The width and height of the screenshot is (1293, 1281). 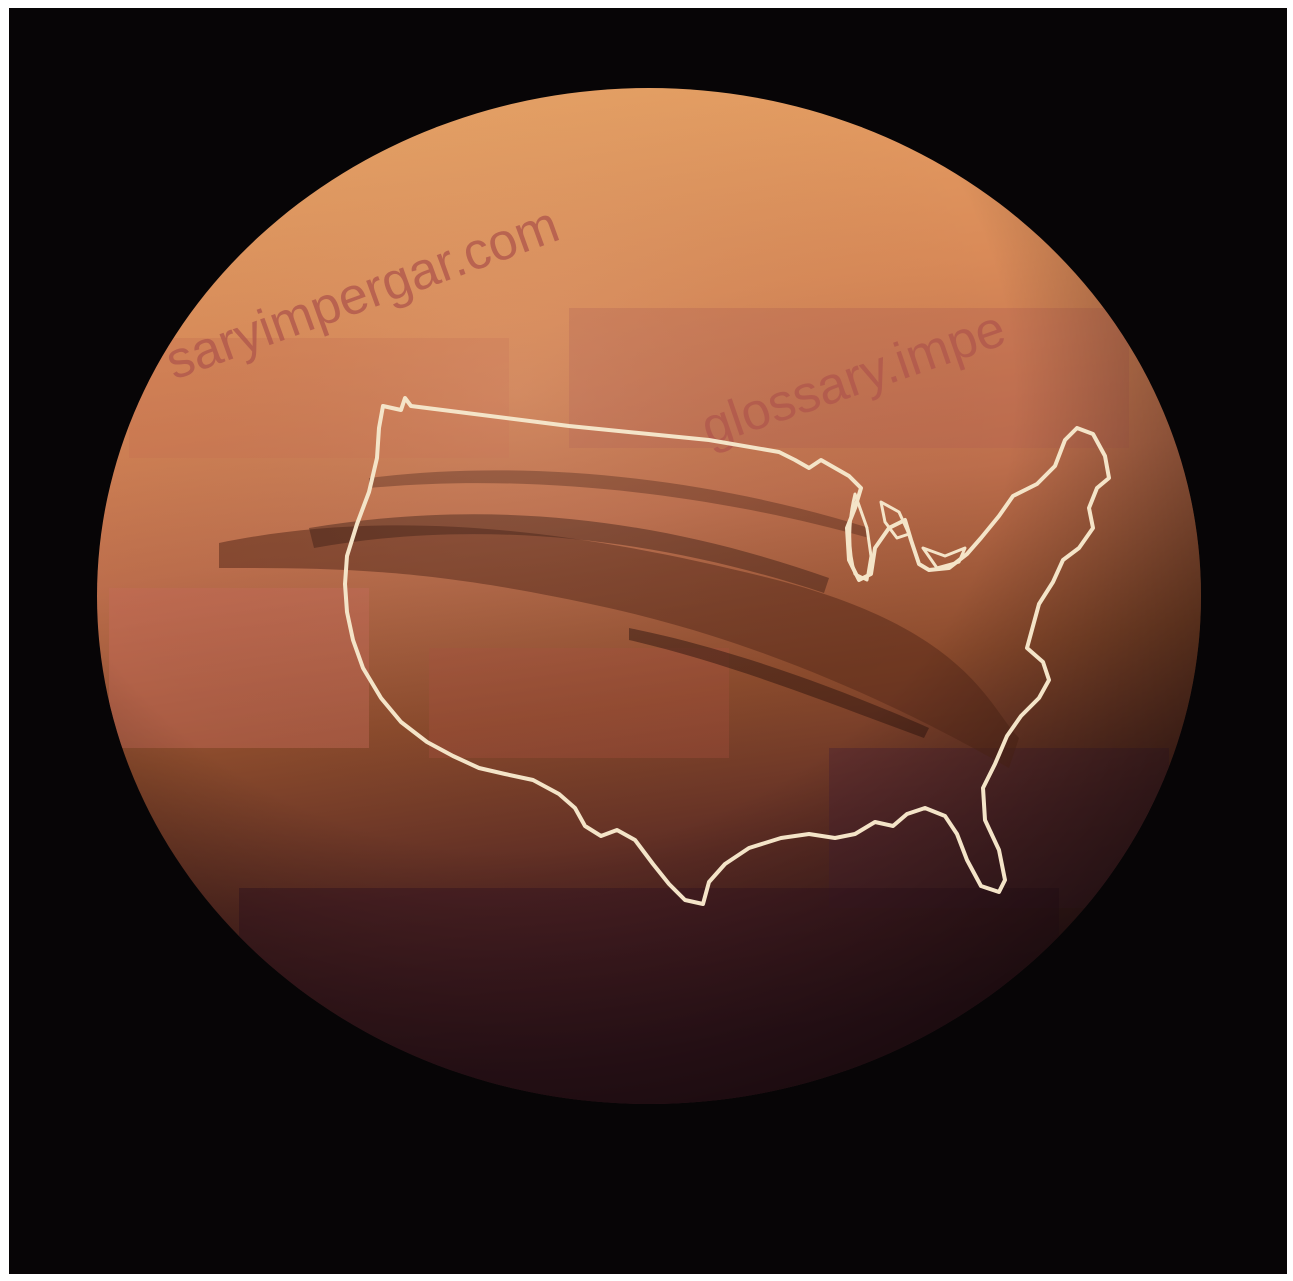 What do you see at coordinates (907, 537) in the screenshot?
I see `great-lakes-outline` at bounding box center [907, 537].